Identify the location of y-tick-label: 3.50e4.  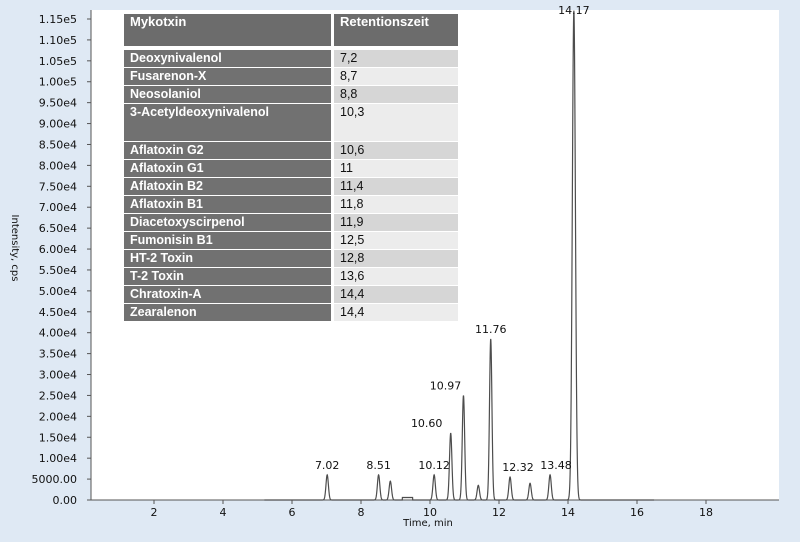
(58, 354).